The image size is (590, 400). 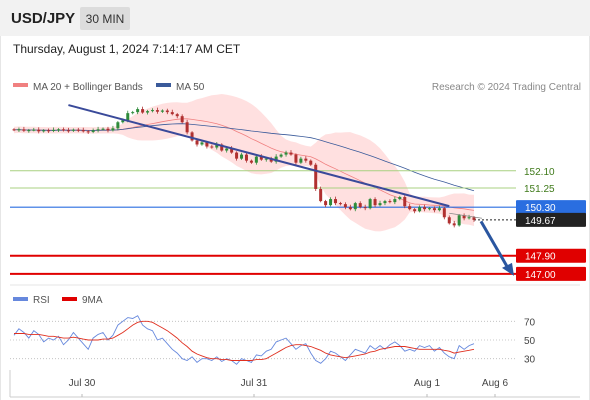 What do you see at coordinates (82, 383) in the screenshot?
I see `x-tick-label-Jul 30: Jul 30` at bounding box center [82, 383].